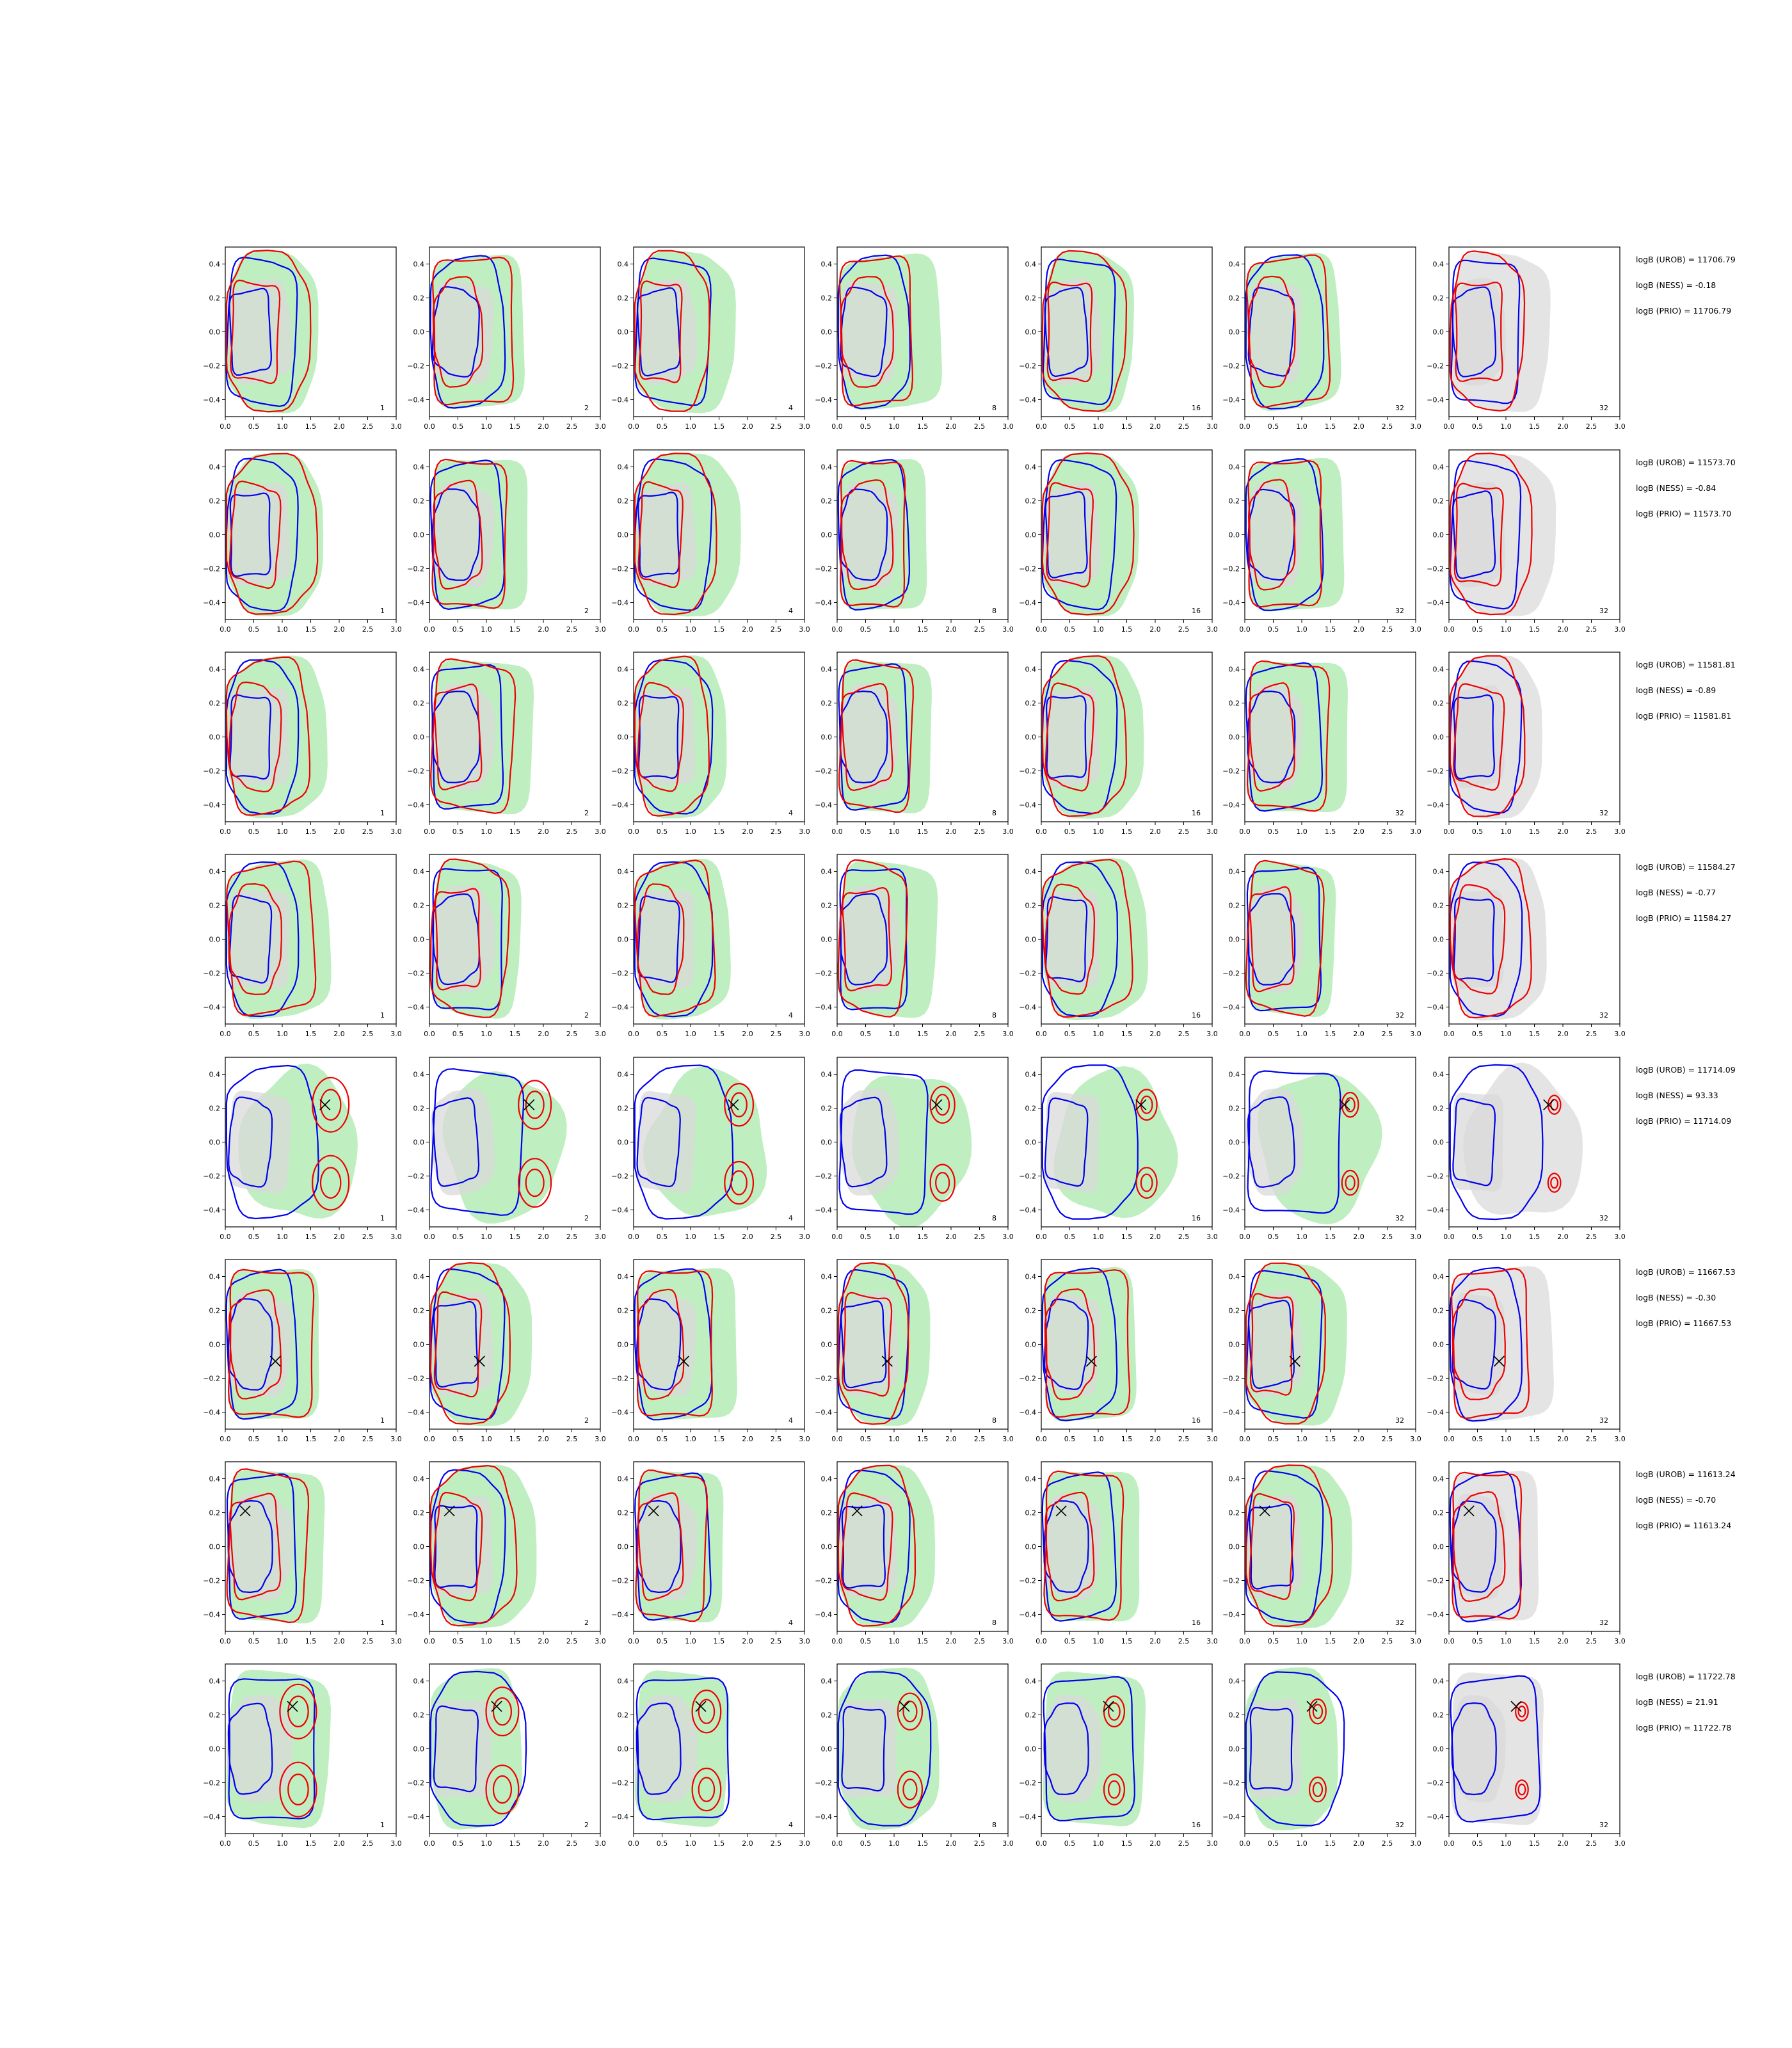 This screenshot has height=2048, width=1792. What do you see at coordinates (1118, 541) in the screenshot?
I see `panel-r2-c5: 0.0 0.5 1.0 1.5 2.0 2.5 3.0 −0.4 −0.2 0.0 0.2 0.4 16` at bounding box center [1118, 541].